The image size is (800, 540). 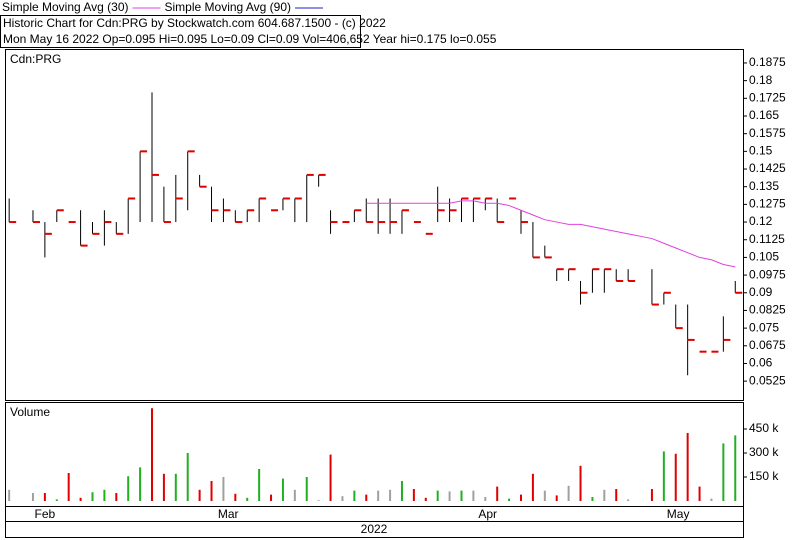 I want to click on year-axis, so click(x=374, y=529).